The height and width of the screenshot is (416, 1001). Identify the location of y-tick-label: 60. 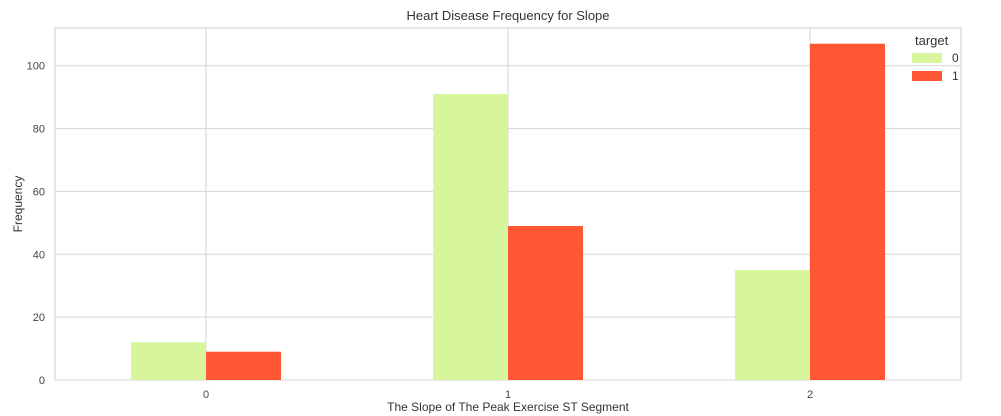
(39, 192).